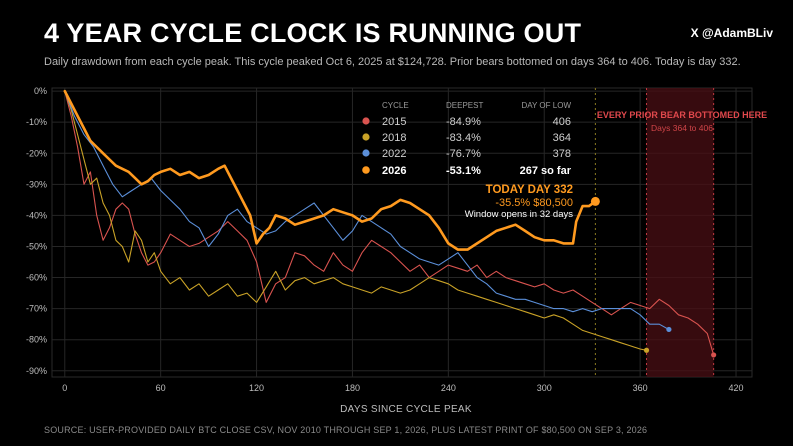  Describe the element at coordinates (40, 91) in the screenshot. I see `y-tick-label: 0%` at that location.